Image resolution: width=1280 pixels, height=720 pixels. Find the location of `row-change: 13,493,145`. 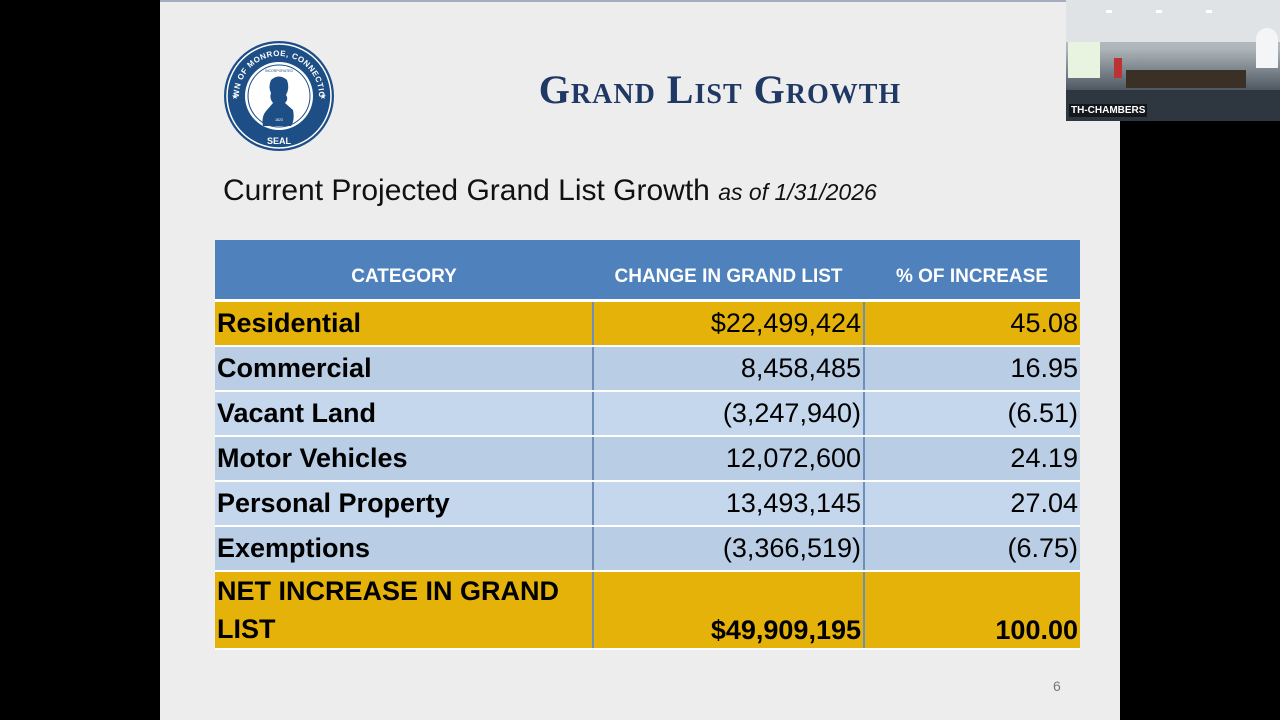

row-change: 13,493,145 is located at coordinates (729, 504).